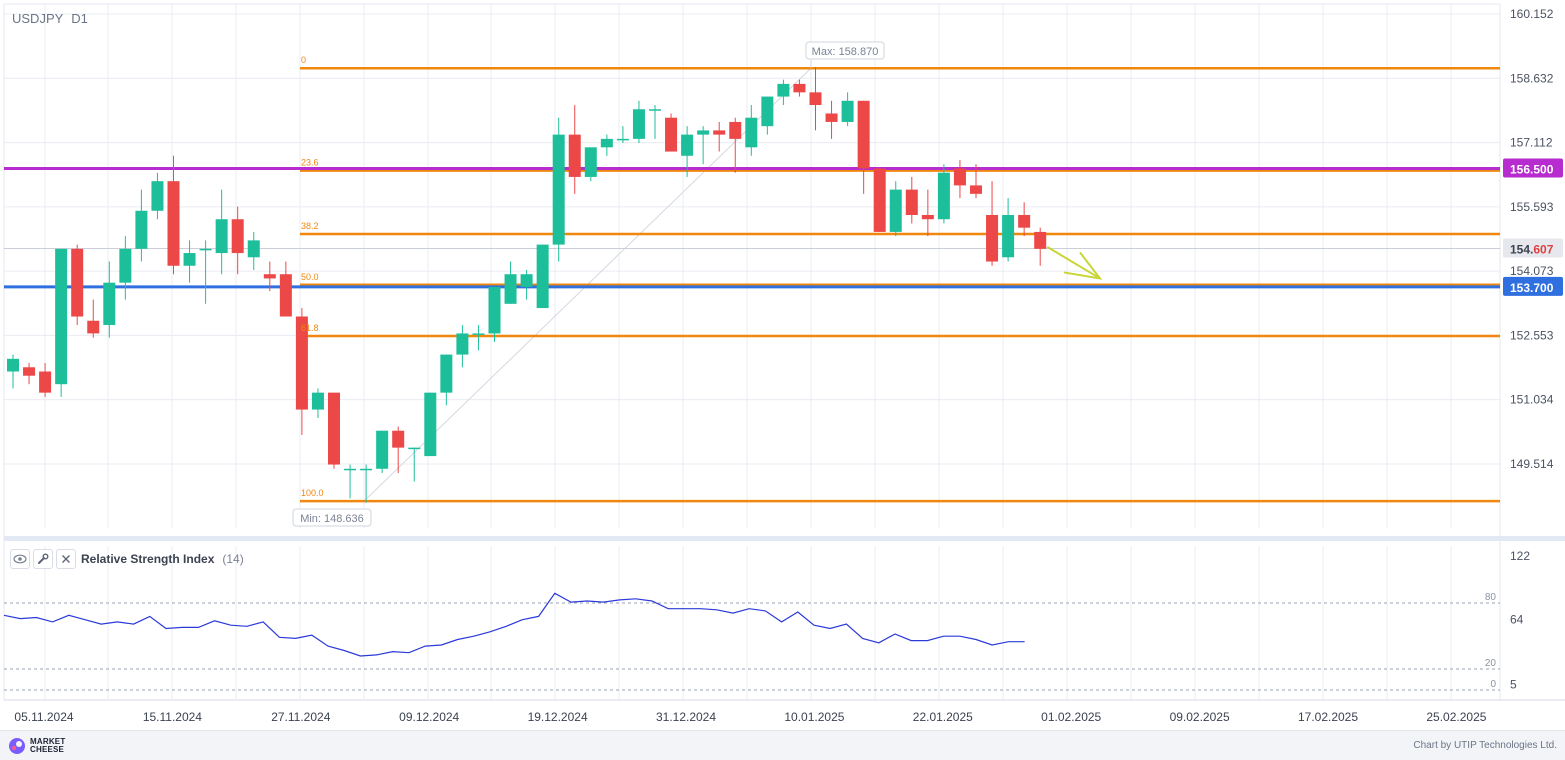  Describe the element at coordinates (1532, 335) in the screenshot. I see `price-tick-label: 152.553` at that location.